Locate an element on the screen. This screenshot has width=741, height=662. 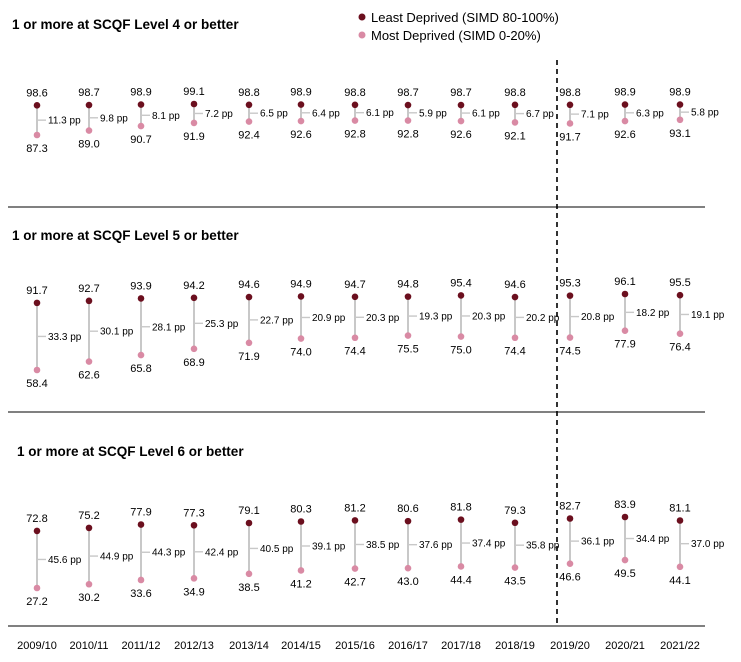
dumbbell-2016-17: 98.7 92.85.9 pp is located at coordinates (422, 113).